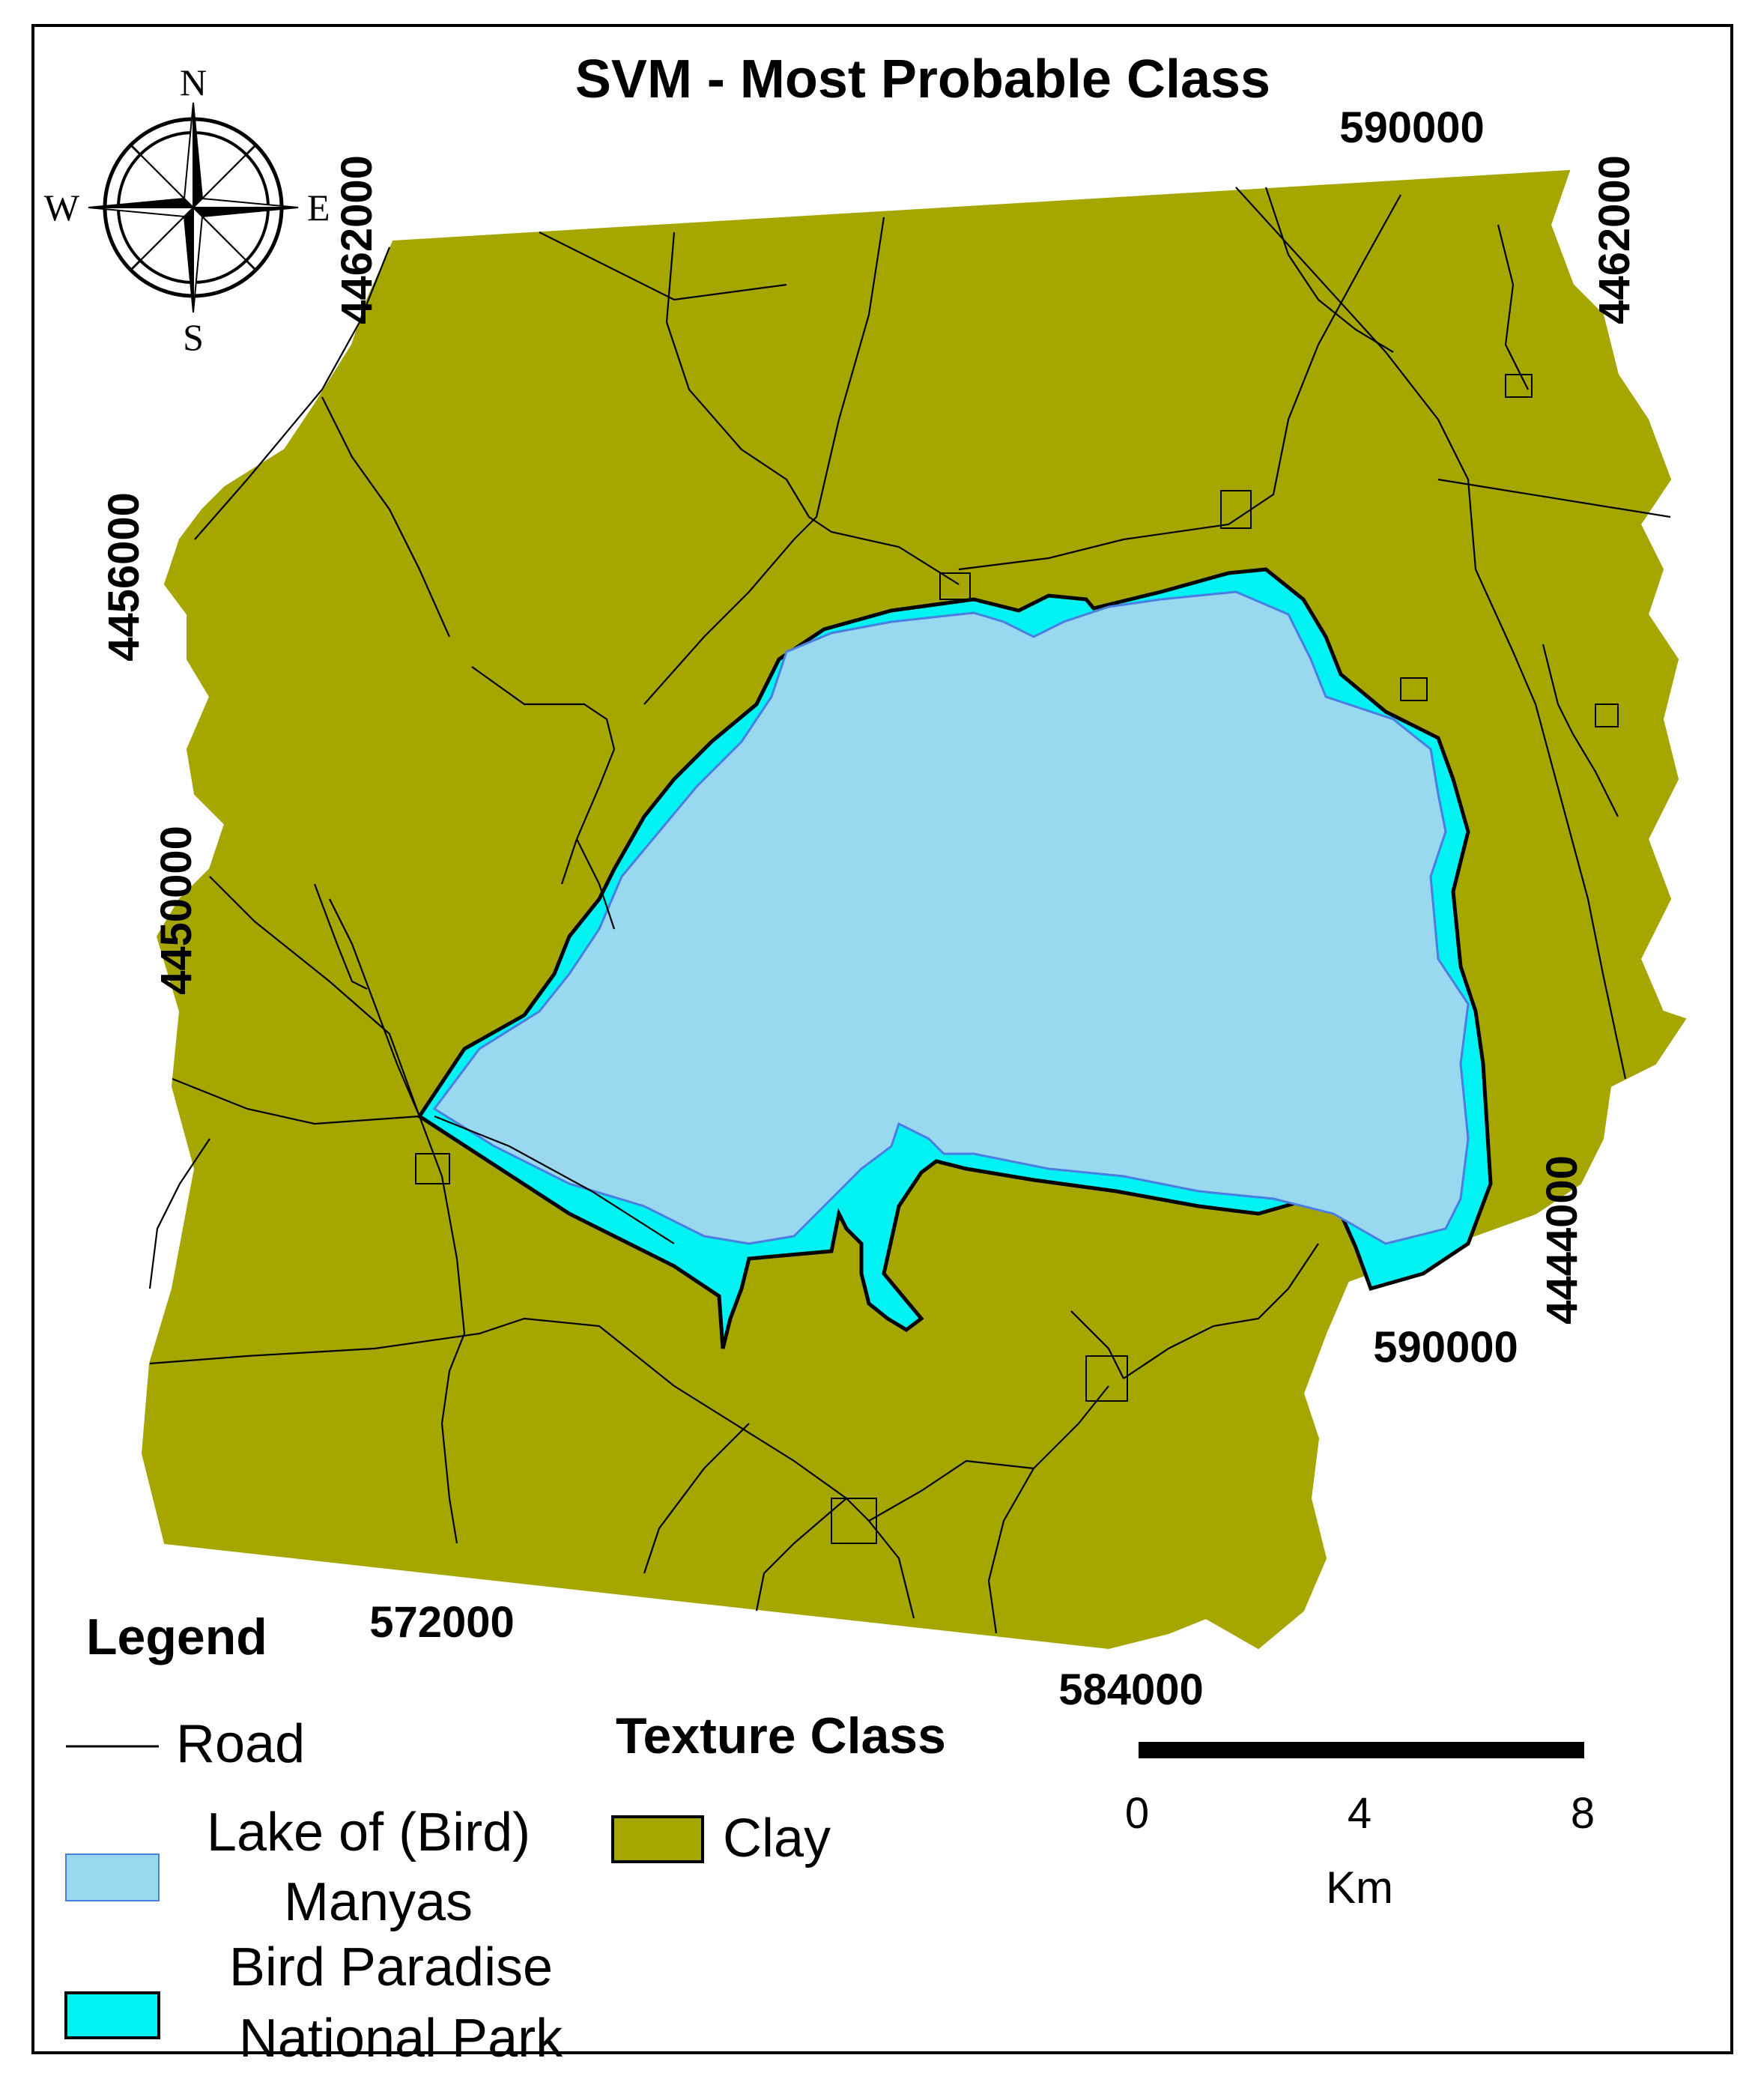 The width and height of the screenshot is (1764, 2079). What do you see at coordinates (1614, 240) in the screenshot?
I see `grid-label-right-northing-top: 4462000` at bounding box center [1614, 240].